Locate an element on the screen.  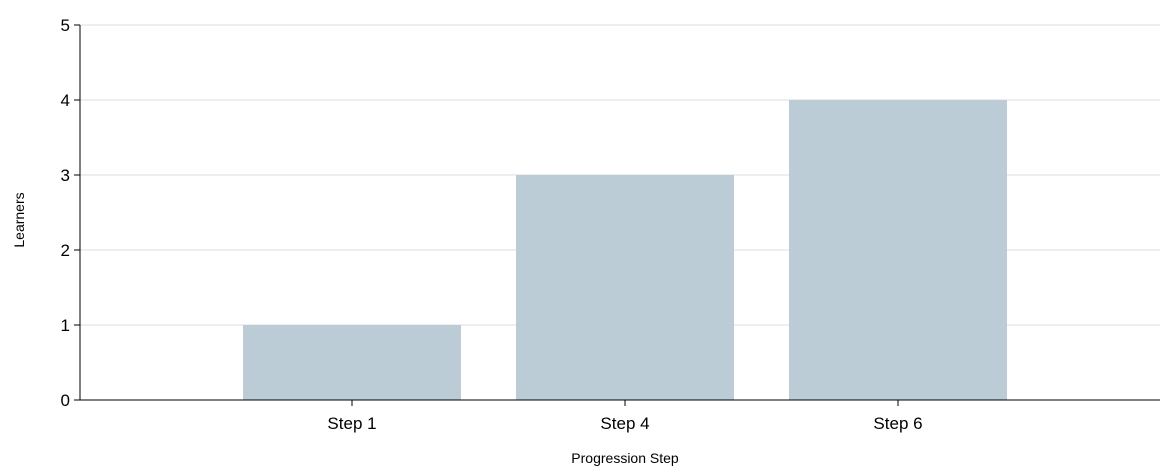
x-tick-label: Step 4 is located at coordinates (624, 423).